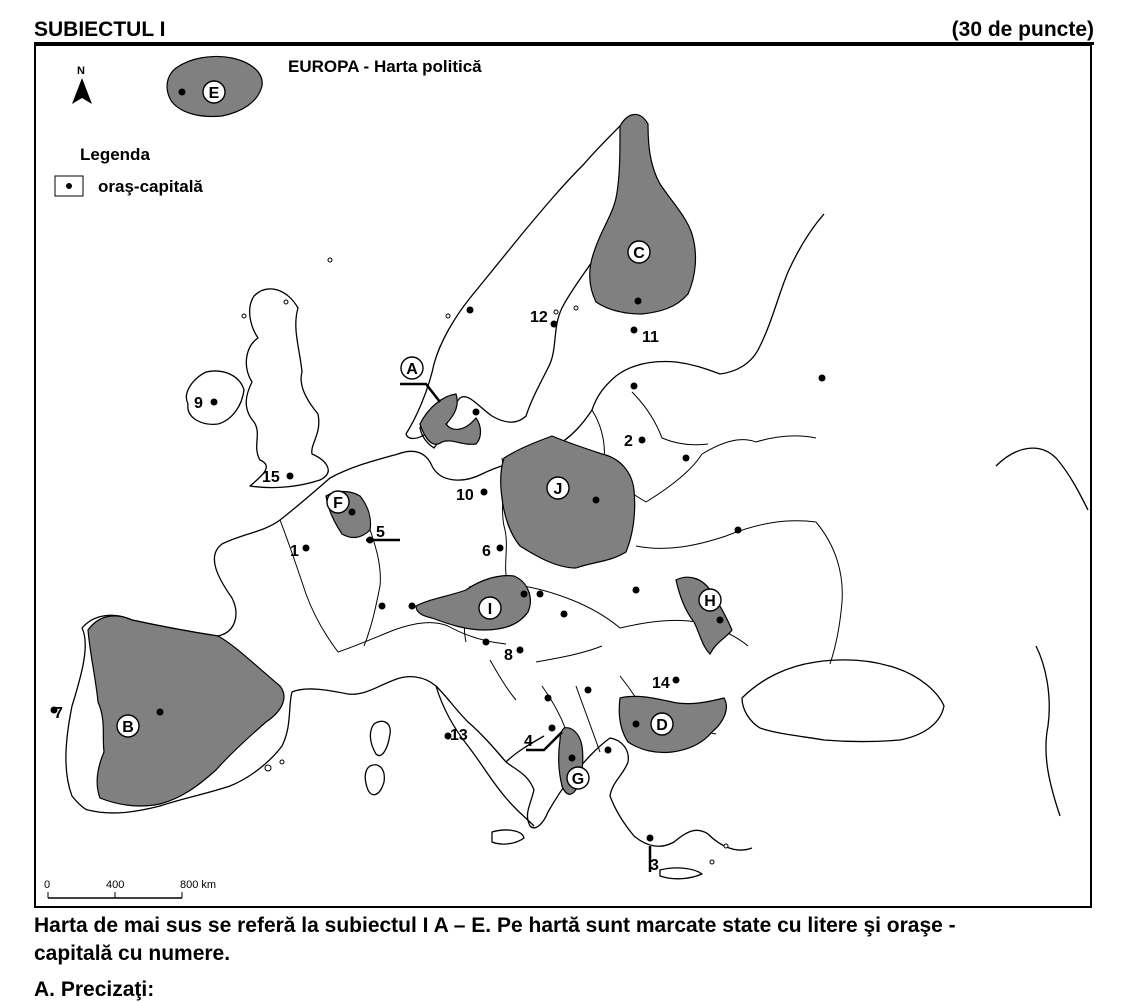  Describe the element at coordinates (1022, 29) in the screenshot. I see `subject-points: (30 de puncte)` at that location.